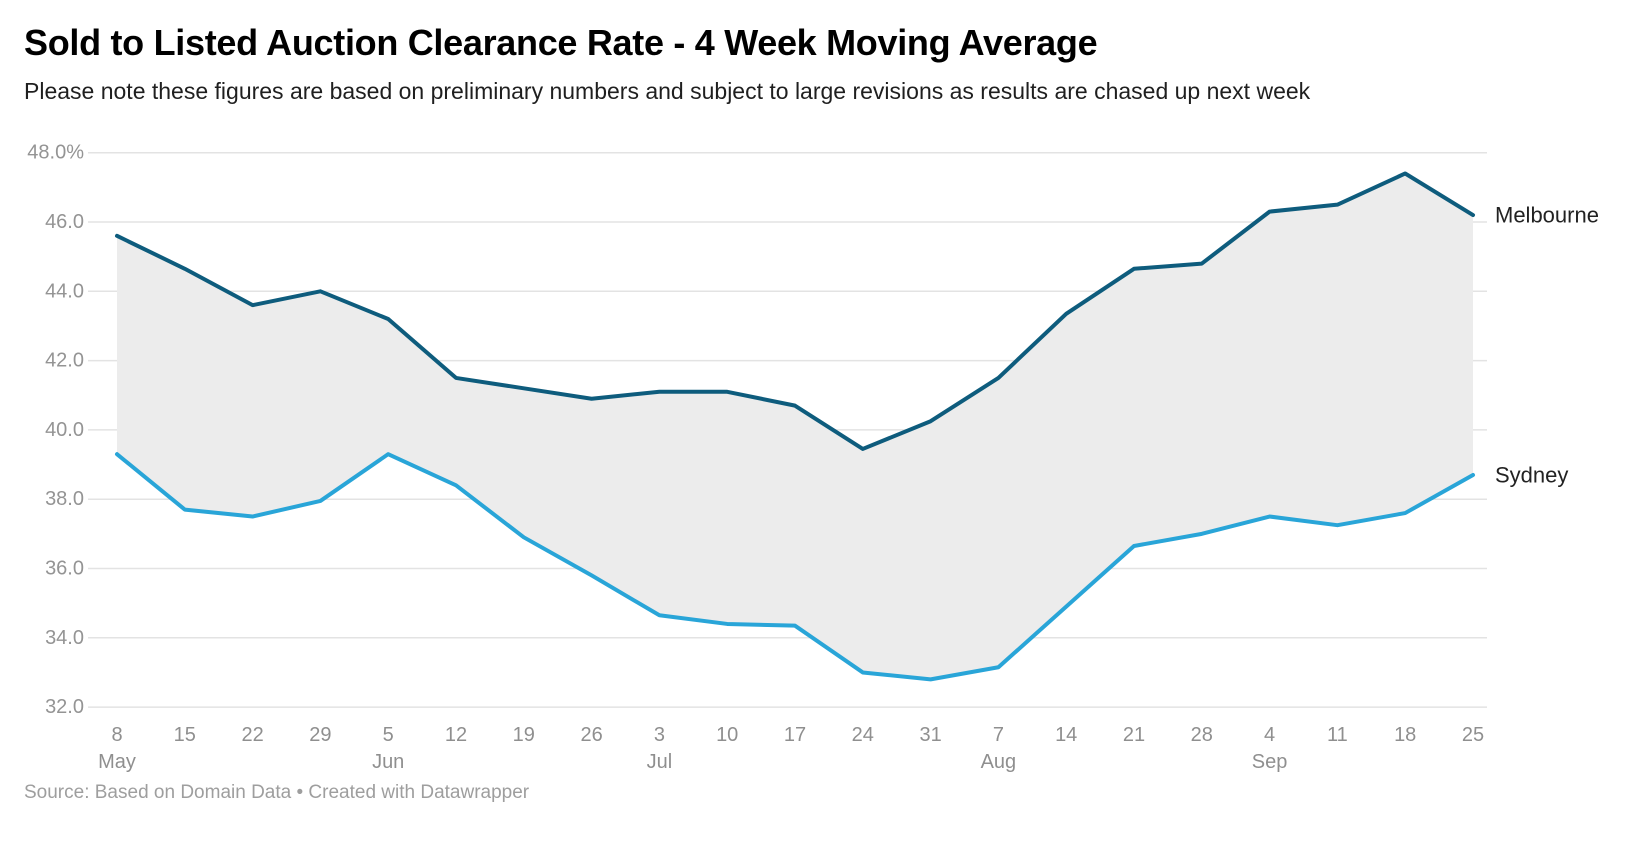 Image resolution: width=1640 pixels, height=868 pixels. What do you see at coordinates (64, 291) in the screenshot?
I see `y-tick-label: 44.0` at bounding box center [64, 291].